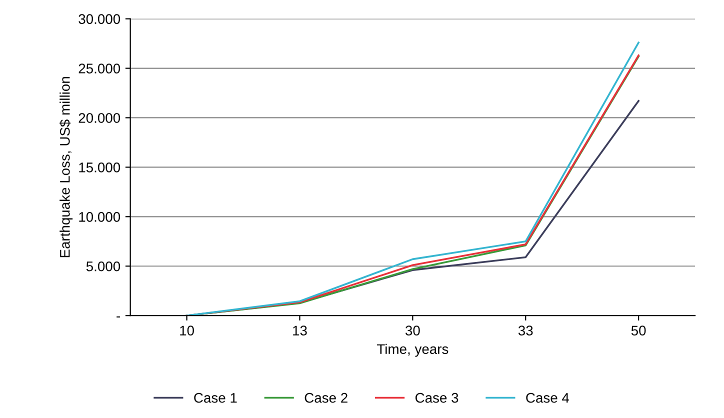 Image resolution: width=724 pixels, height=418 pixels. What do you see at coordinates (412, 331) in the screenshot?
I see `x-tick-label: 30` at bounding box center [412, 331].